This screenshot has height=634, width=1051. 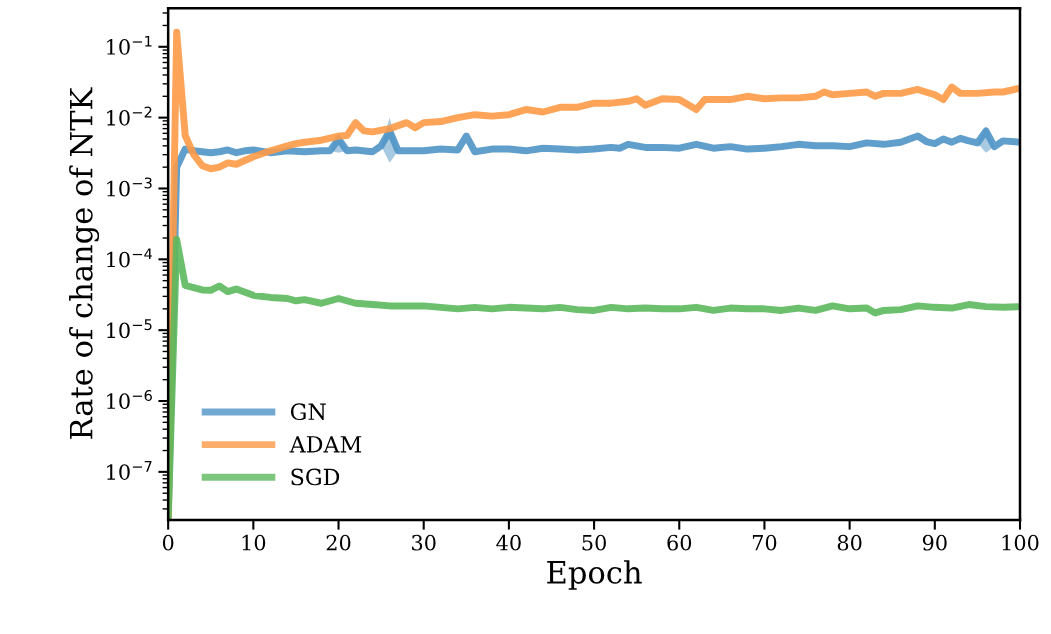 I want to click on y-tick-label: 10$^{−5}$, so click(x=129, y=329).